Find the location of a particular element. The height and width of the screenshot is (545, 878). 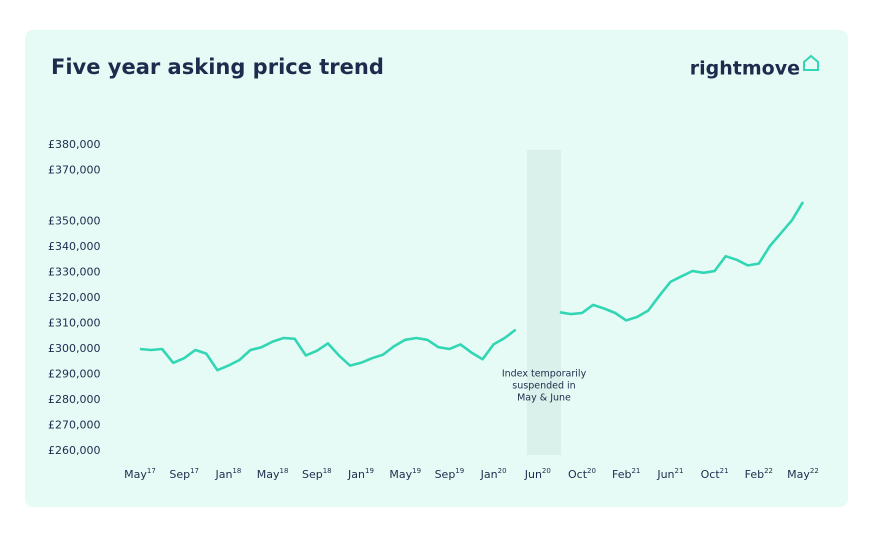

x-tick-label: Oct21 is located at coordinates (715, 474).